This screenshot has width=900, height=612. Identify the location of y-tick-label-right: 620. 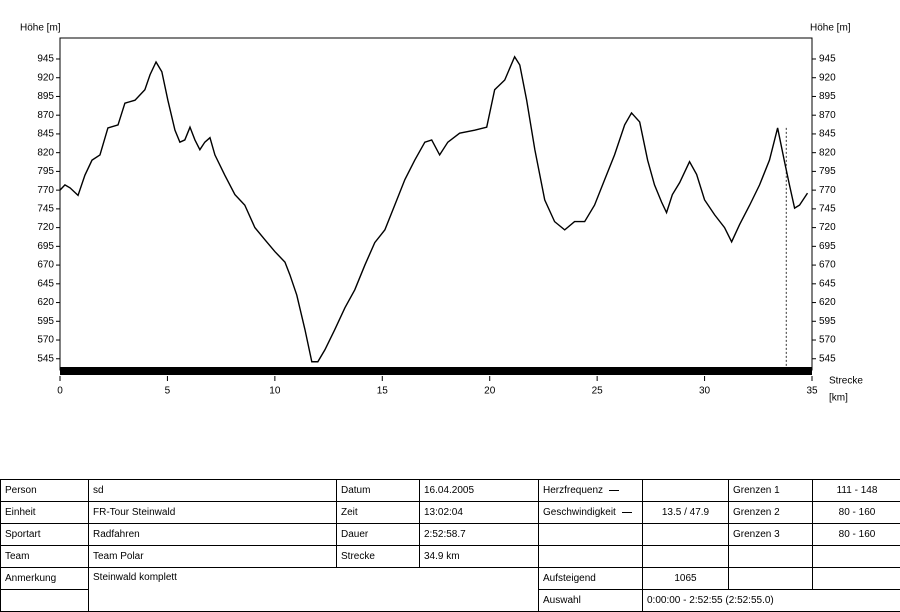
(827, 302).